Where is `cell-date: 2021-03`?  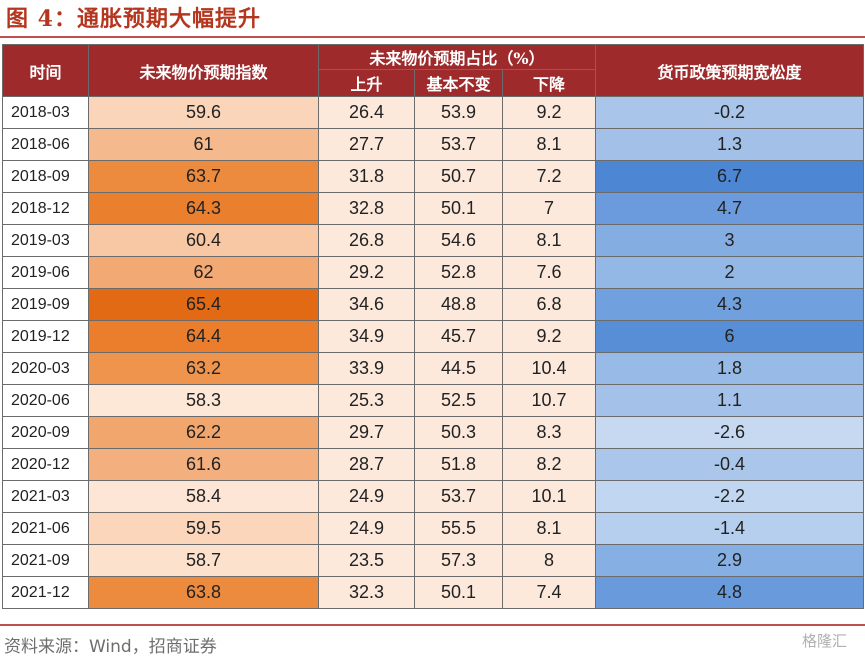
cell-date: 2021-03 is located at coordinates (45, 496).